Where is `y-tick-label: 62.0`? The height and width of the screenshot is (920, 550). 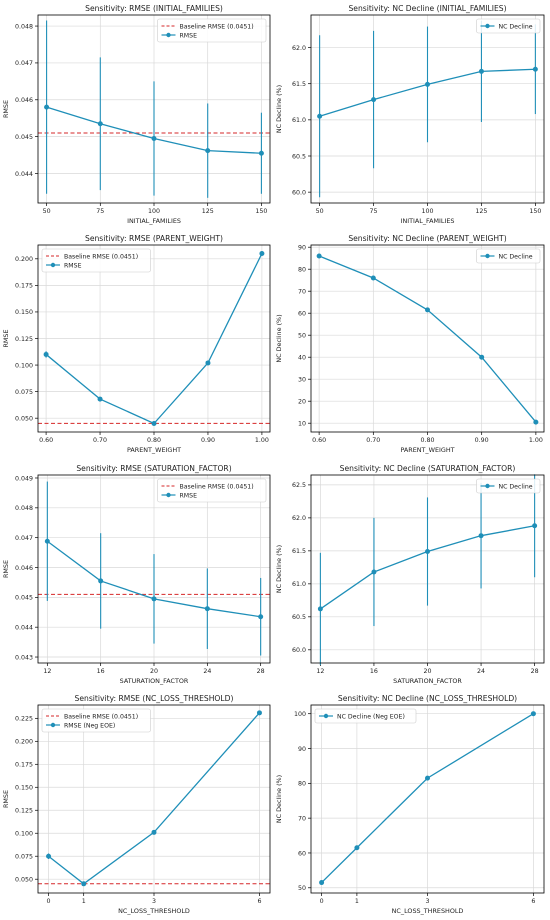 y-tick-label: 62.0 is located at coordinates (299, 48).